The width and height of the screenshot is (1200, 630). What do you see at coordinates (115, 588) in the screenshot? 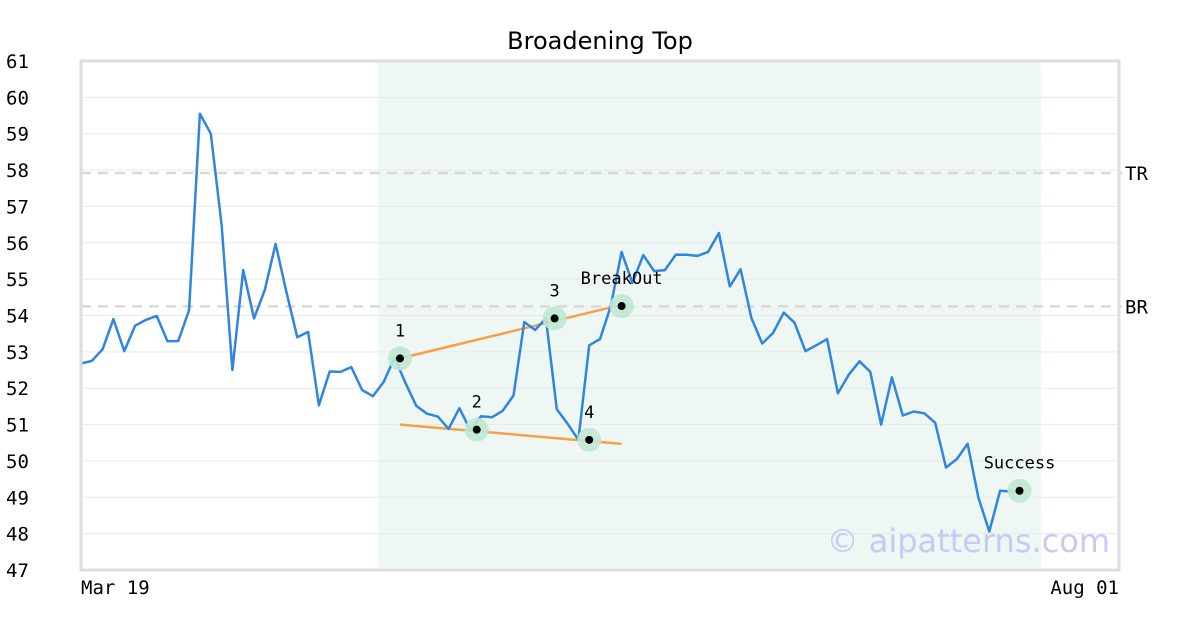
I see `x-tick-label: Mar 19` at bounding box center [115, 588].